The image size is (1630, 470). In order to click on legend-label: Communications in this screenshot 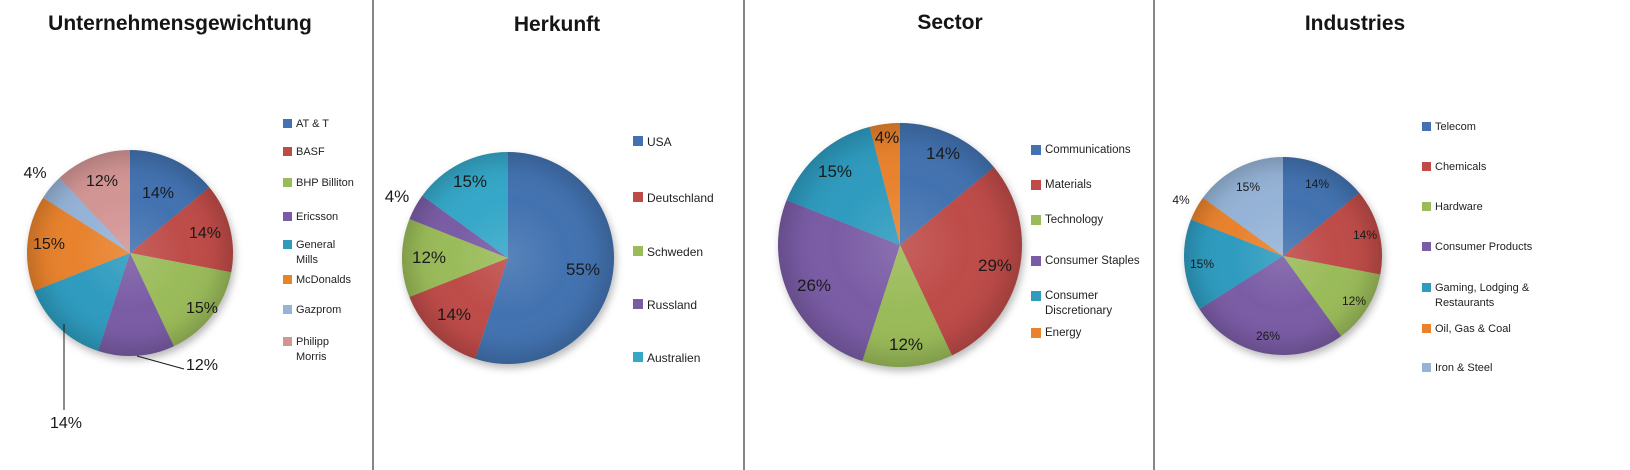, I will do `click(1088, 150)`.